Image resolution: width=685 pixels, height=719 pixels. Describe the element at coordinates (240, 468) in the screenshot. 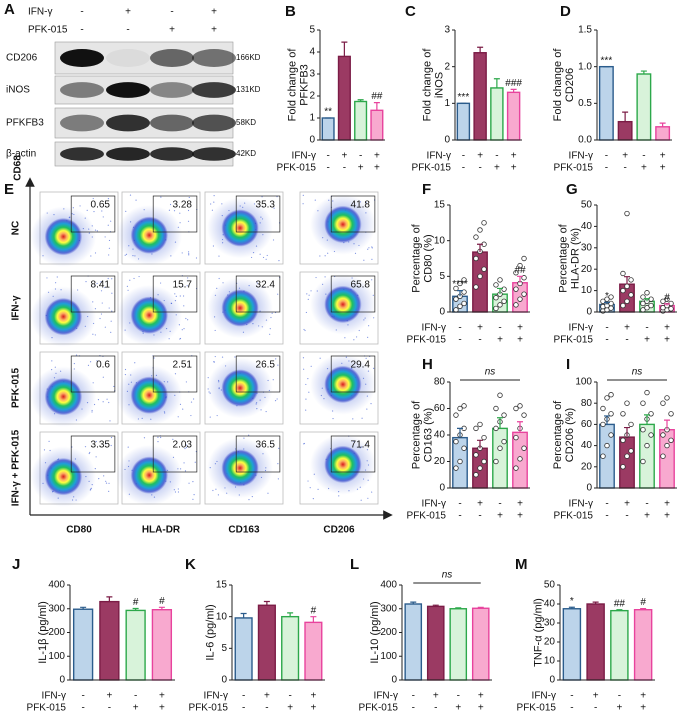

I see `flow-cloud` at that location.